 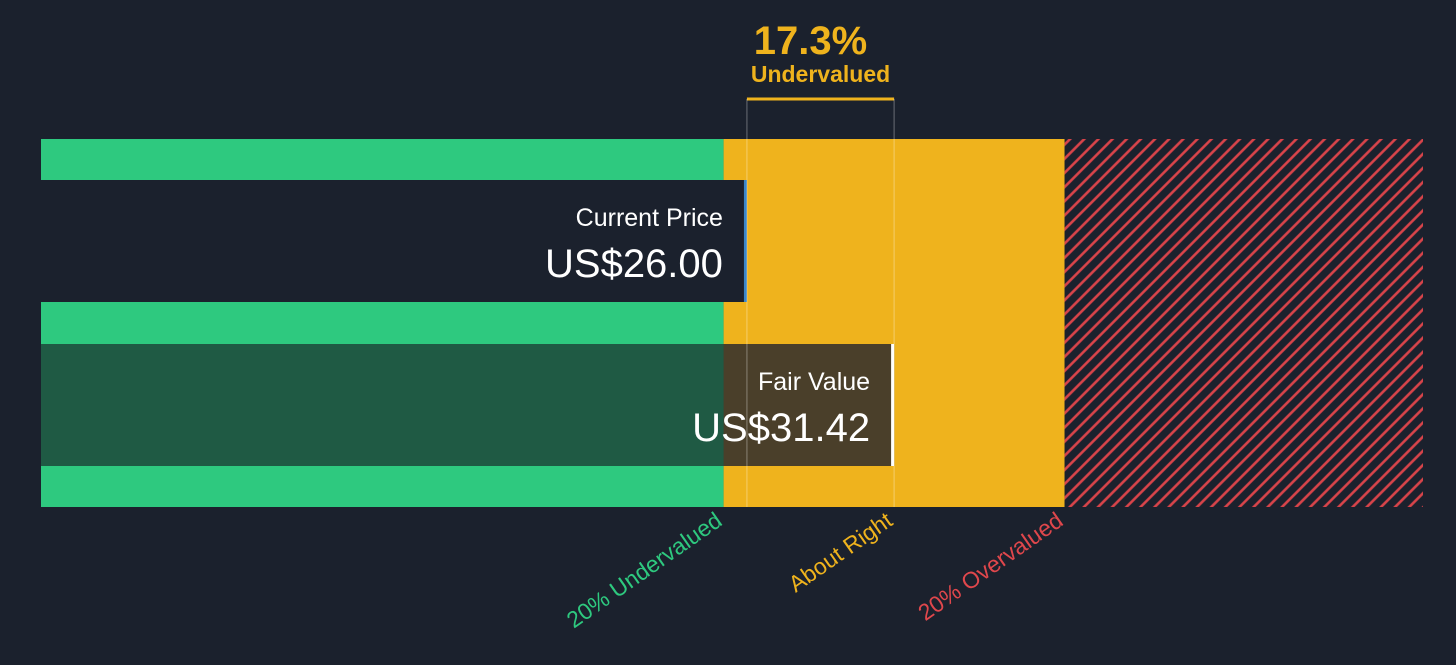 I want to click on zone-label-about-right: About Right, so click(x=841, y=551).